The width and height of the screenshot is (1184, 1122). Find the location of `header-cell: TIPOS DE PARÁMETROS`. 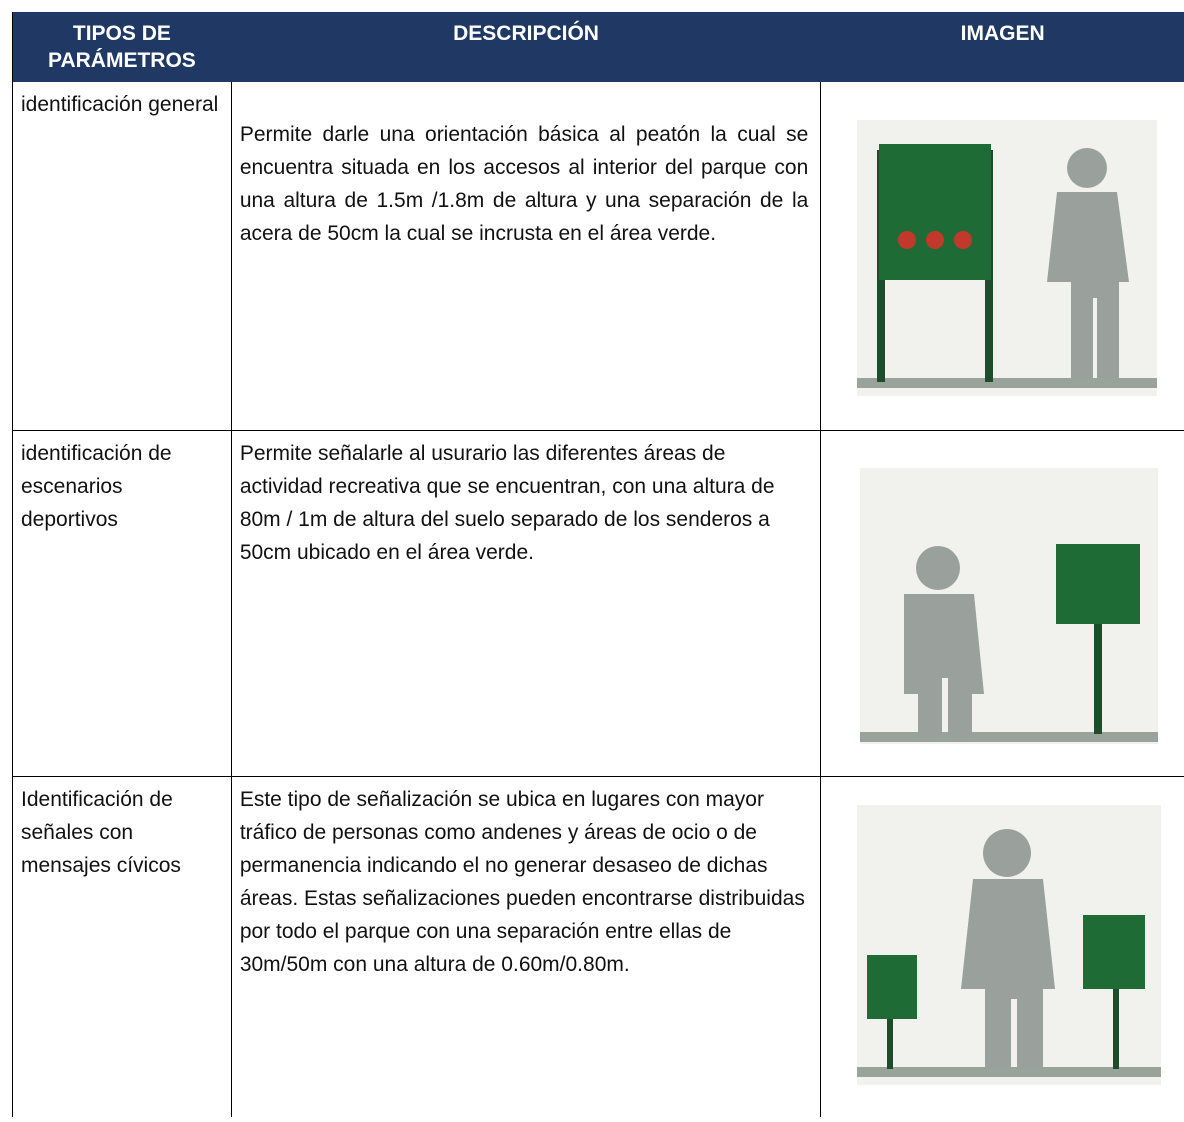

header-cell: TIPOS DE PARÁMETROS is located at coordinates (122, 47).